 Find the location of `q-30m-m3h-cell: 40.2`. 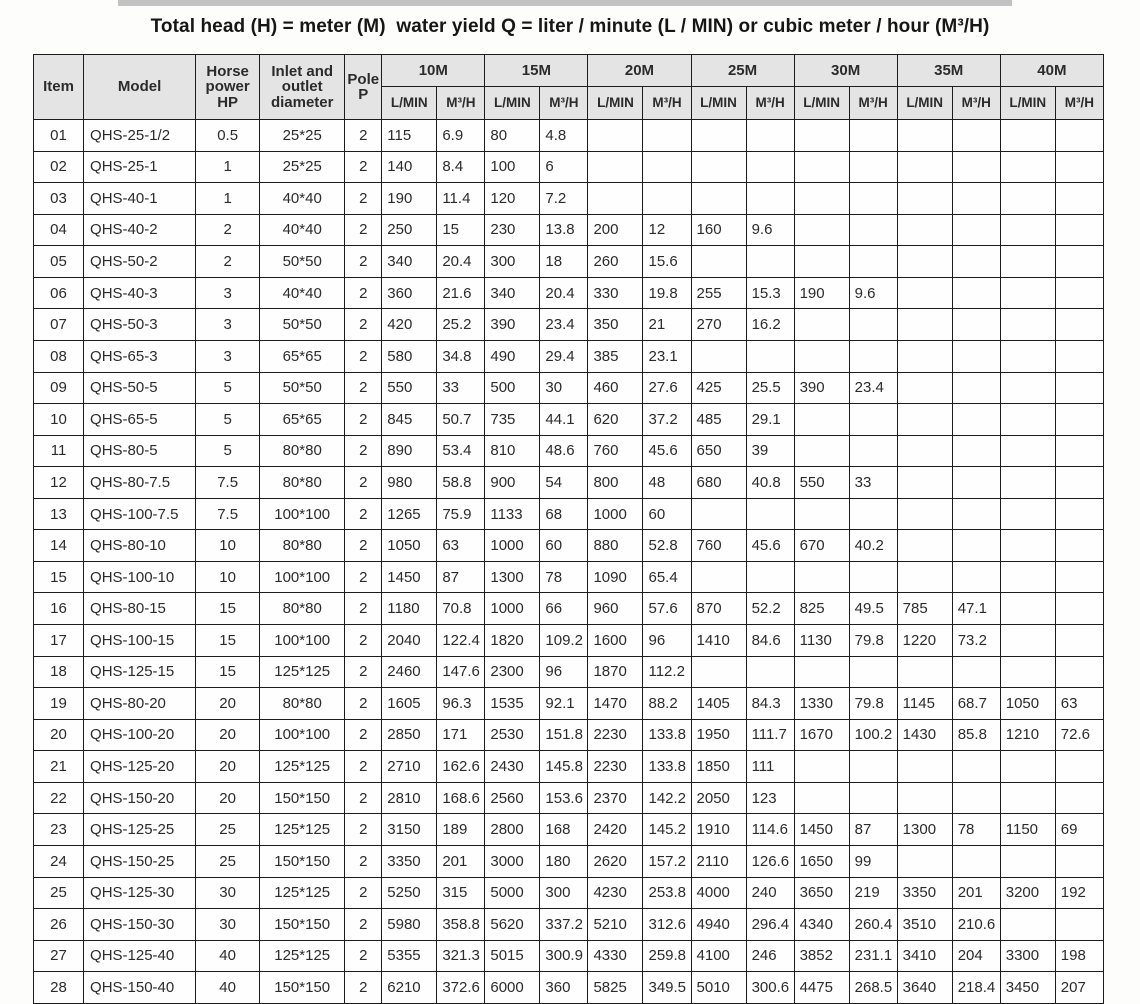

q-30m-m3h-cell: 40.2 is located at coordinates (873, 545).